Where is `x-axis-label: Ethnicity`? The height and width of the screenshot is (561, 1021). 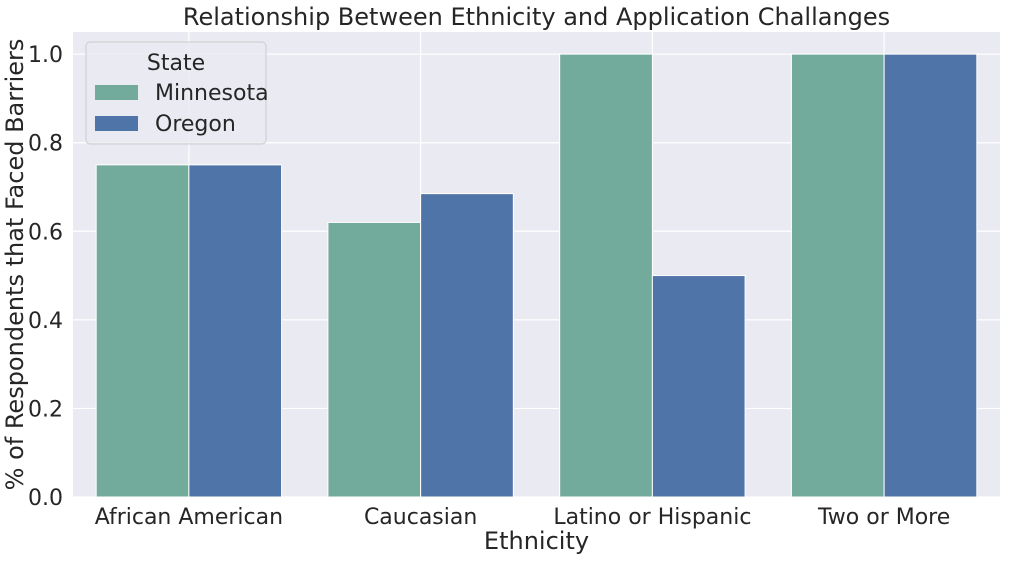 x-axis-label: Ethnicity is located at coordinates (536, 541).